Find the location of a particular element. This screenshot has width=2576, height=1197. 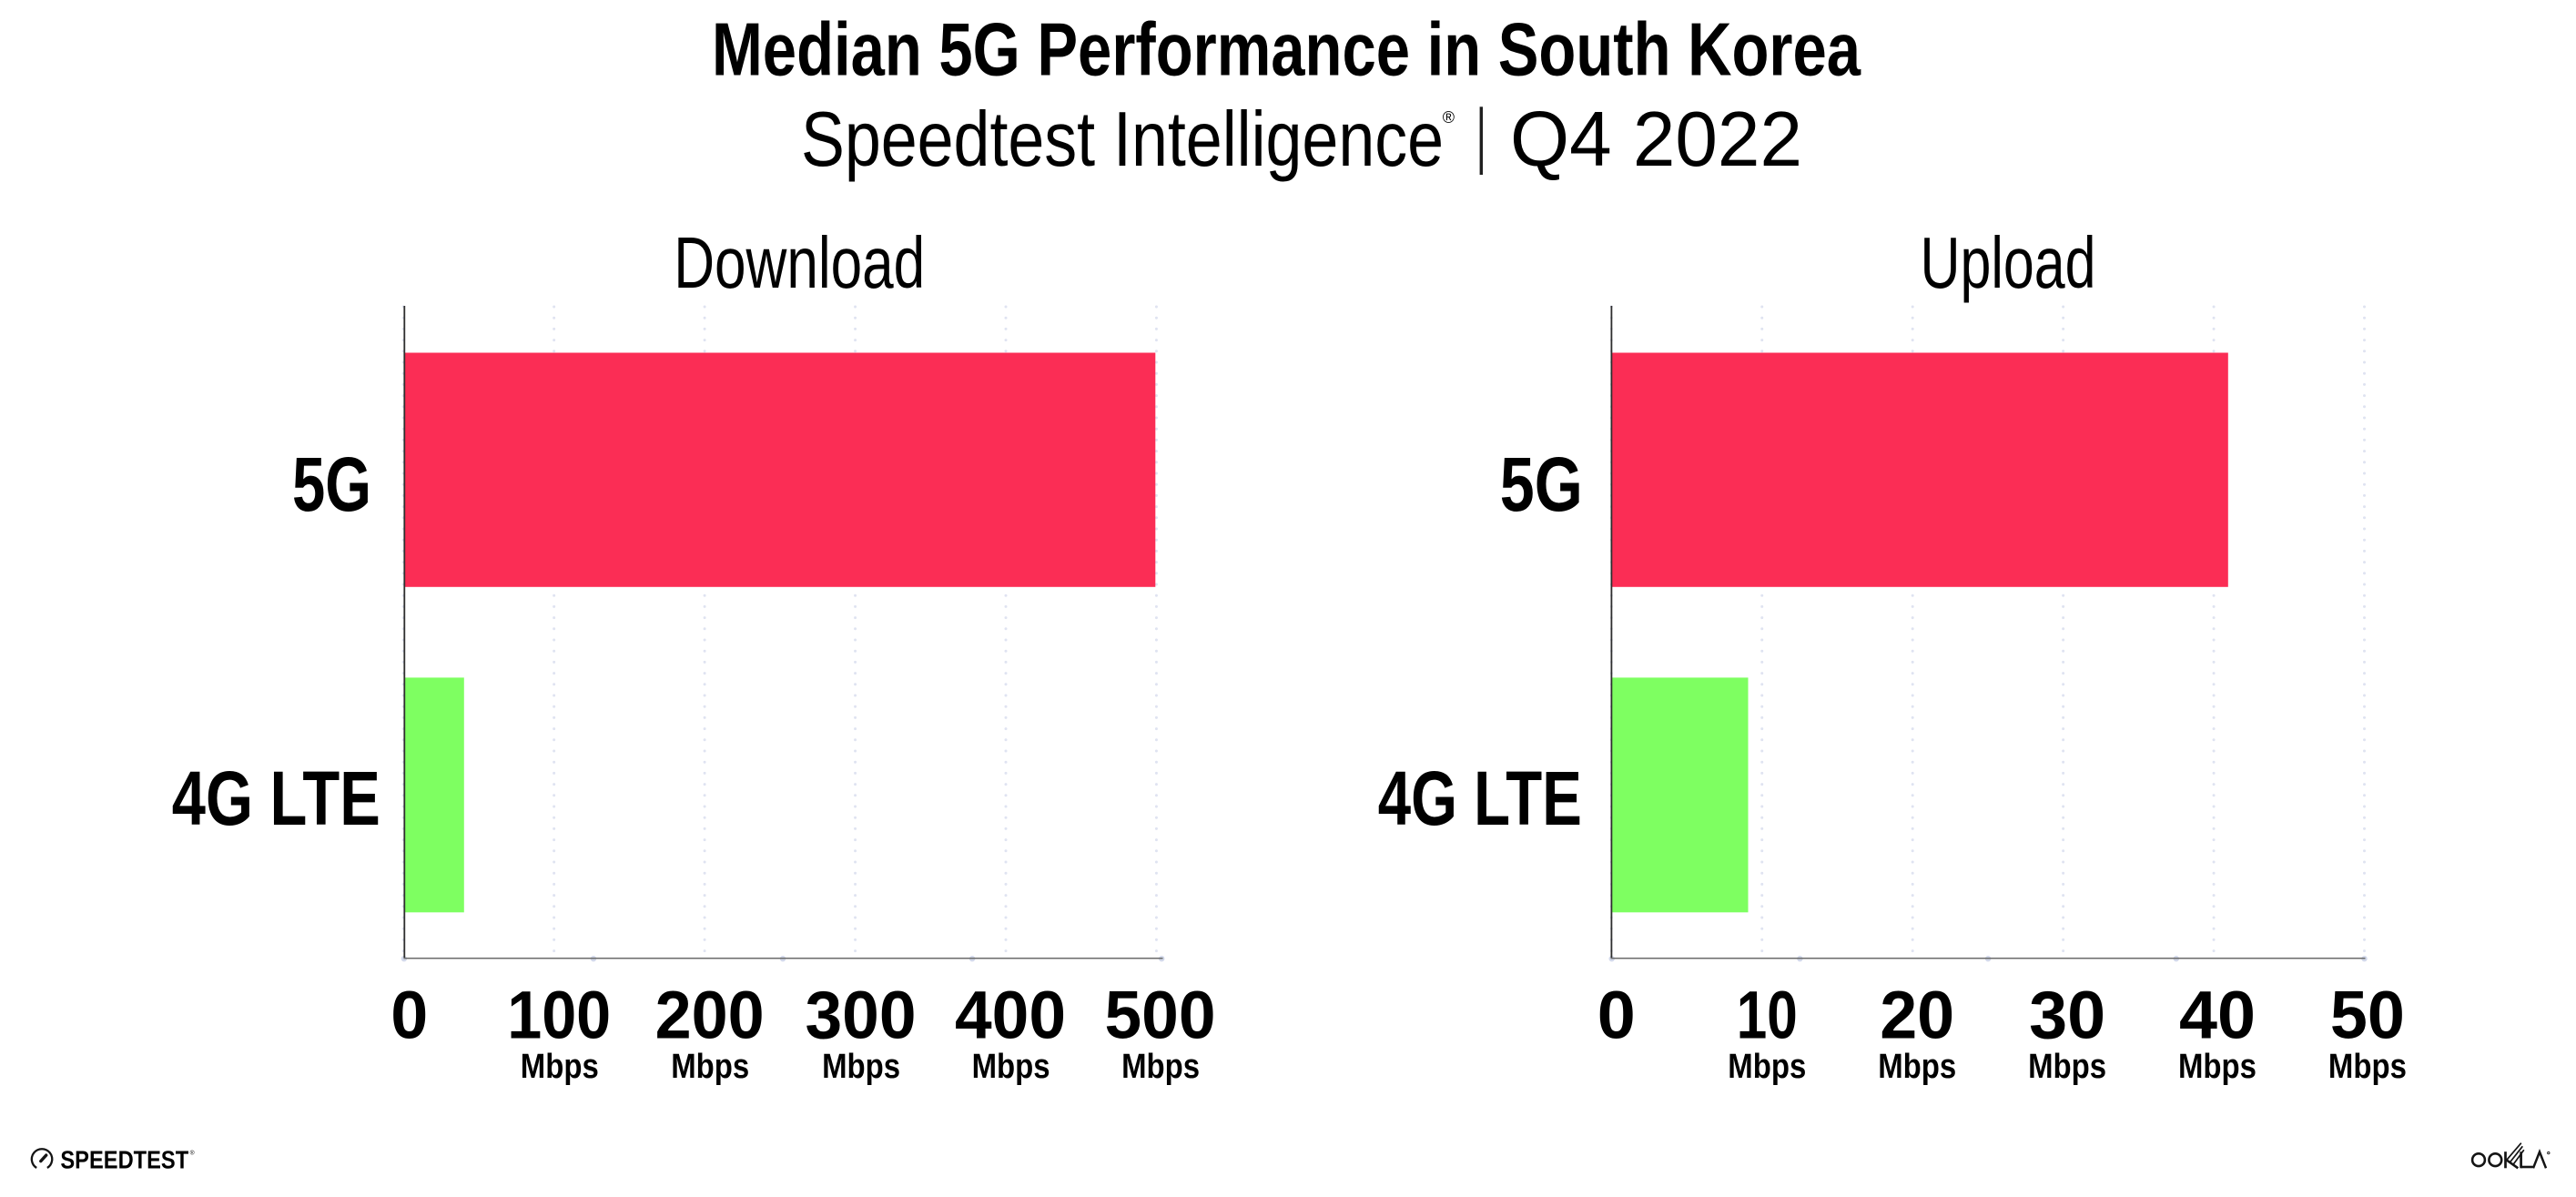

svg-text: 10 is located at coordinates (1767, 1015).